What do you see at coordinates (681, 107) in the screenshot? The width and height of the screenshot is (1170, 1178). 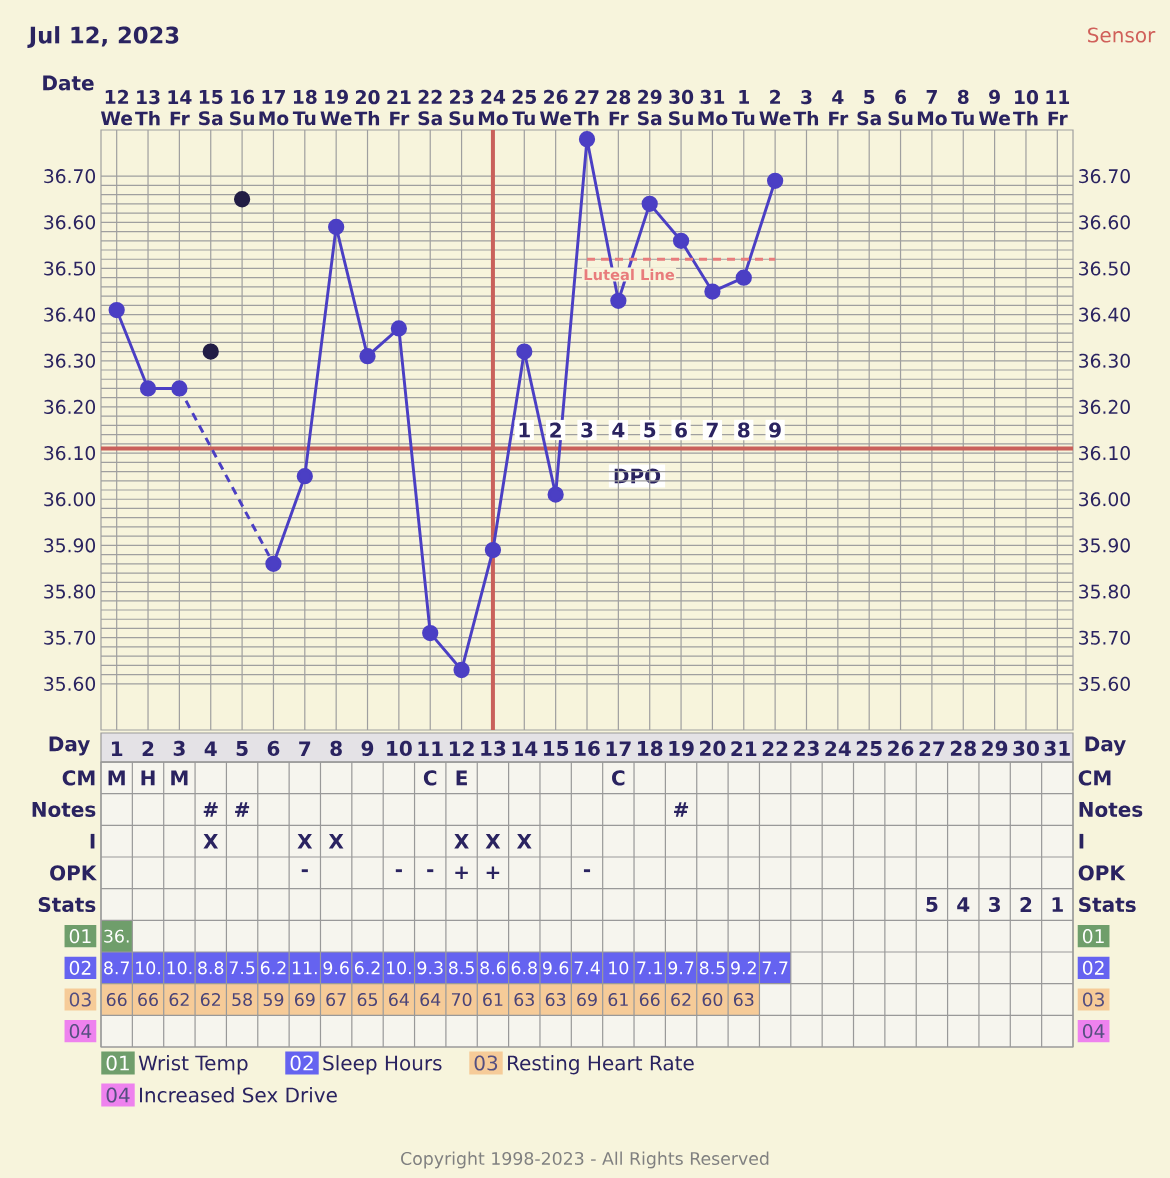 I see `x-tick-label: 30 Su` at bounding box center [681, 107].